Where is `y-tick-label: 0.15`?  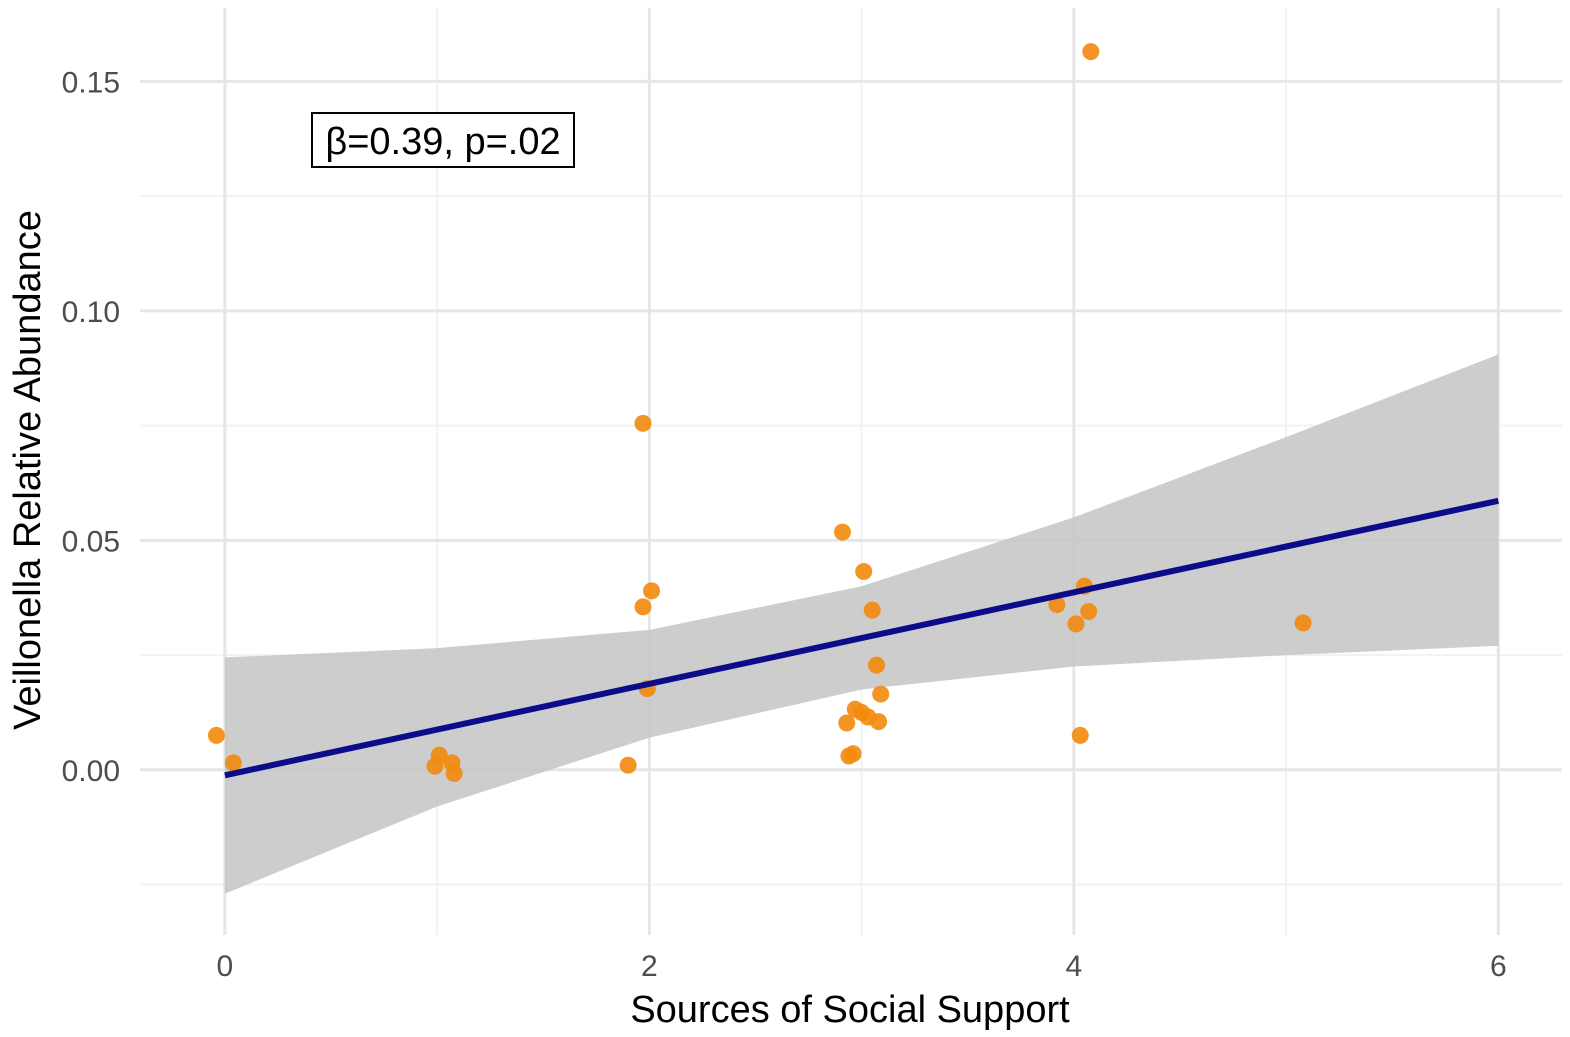 y-tick-label: 0.15 is located at coordinates (91, 82).